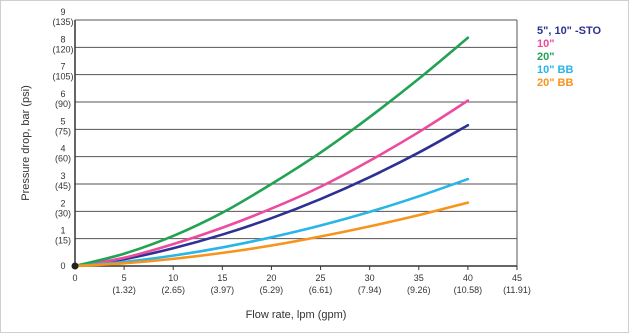 This screenshot has height=333, width=629. Describe the element at coordinates (62, 149) in the screenshot. I see `y-tick-label-4: 4` at that location.